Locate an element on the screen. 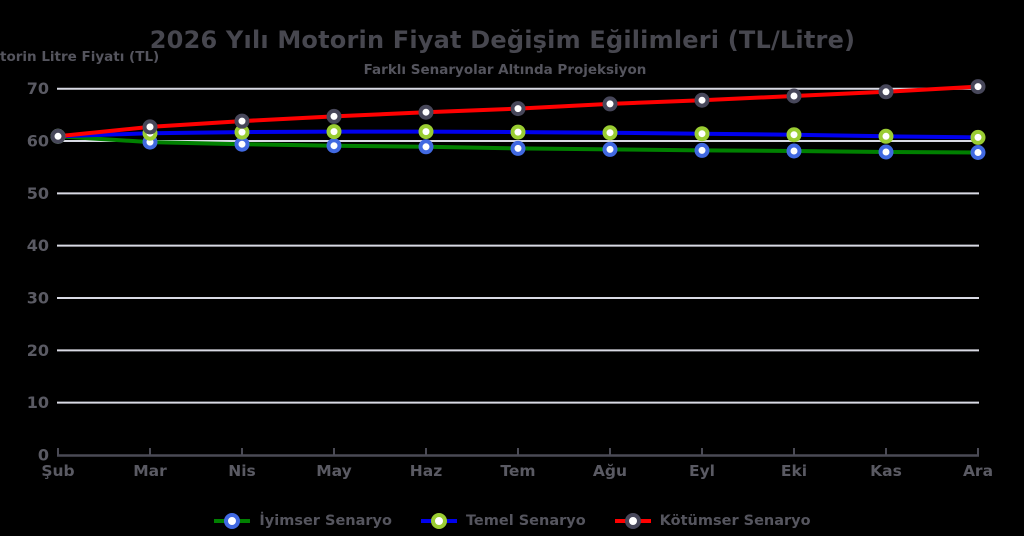 This screenshot has width=1024, height=536. legend-item-kotumser: Kötümser Senaryo is located at coordinates (712, 521).